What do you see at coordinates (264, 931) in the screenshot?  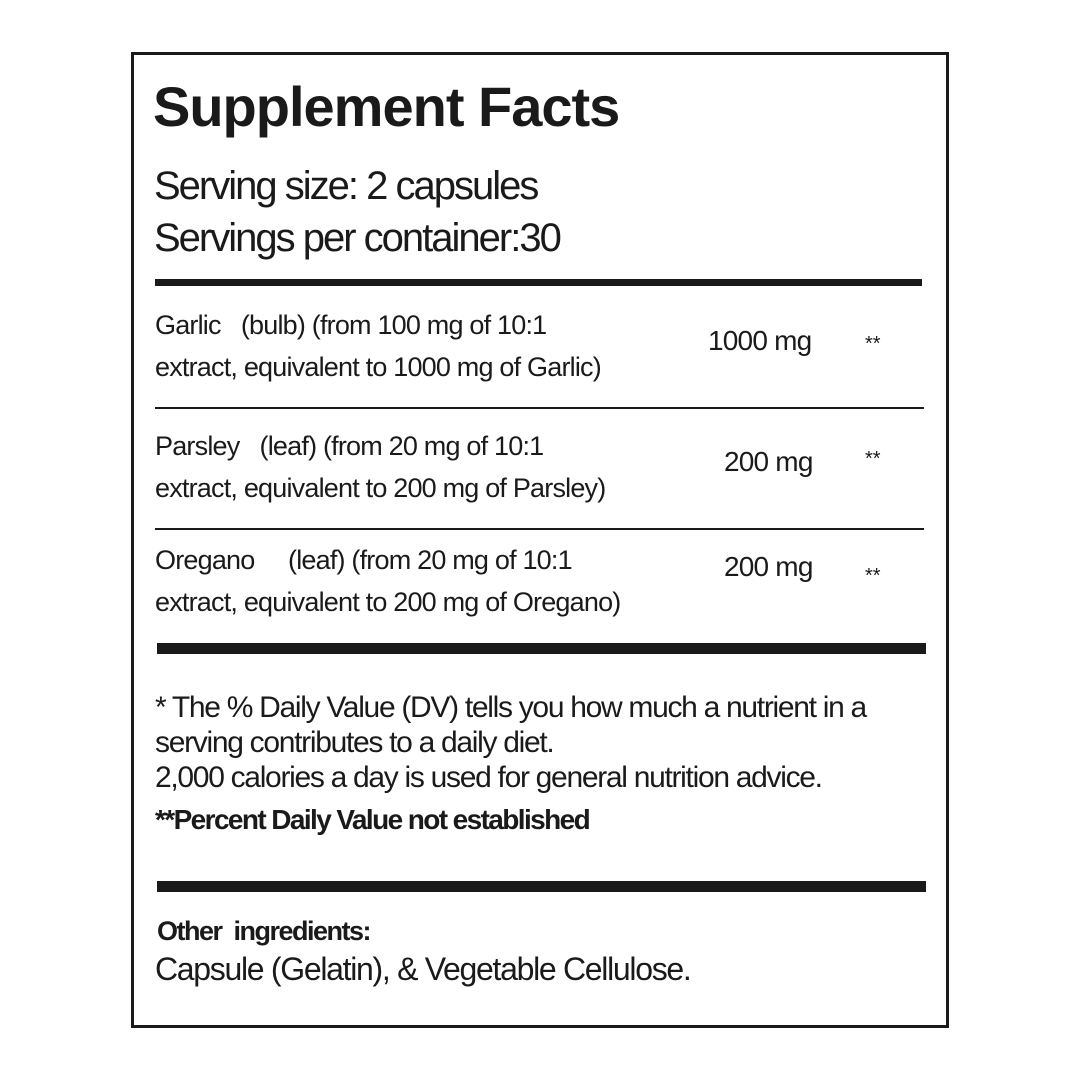 I see `other-ingredients-label: Other ingredients:` at bounding box center [264, 931].